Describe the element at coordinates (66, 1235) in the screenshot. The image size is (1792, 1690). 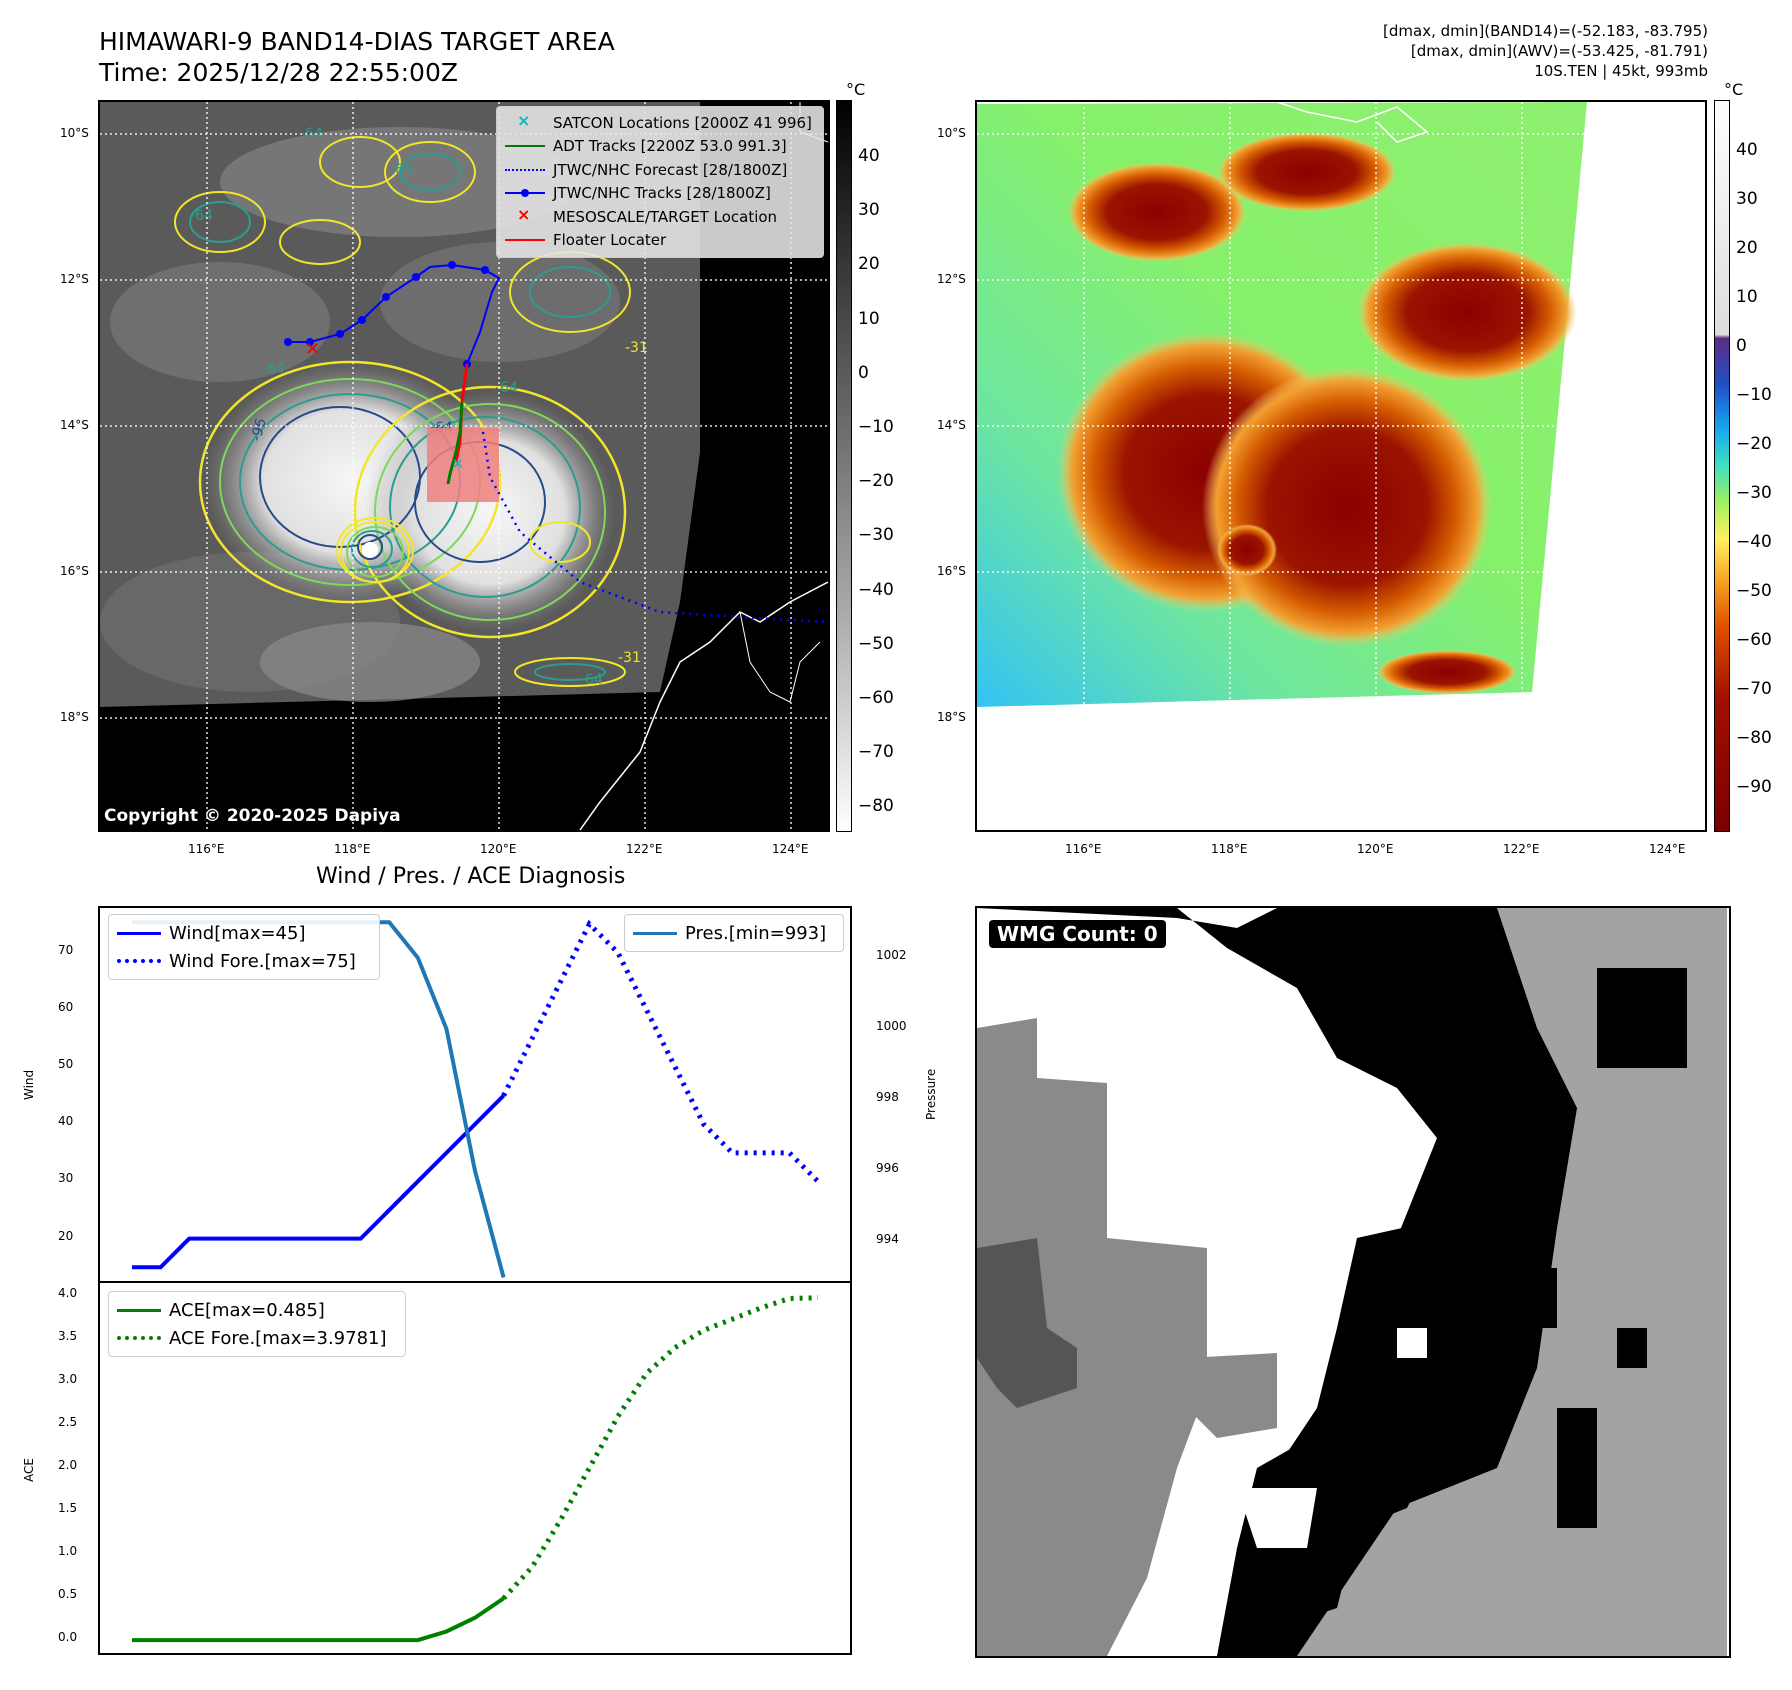
I see `wind-ytick: 20` at that location.